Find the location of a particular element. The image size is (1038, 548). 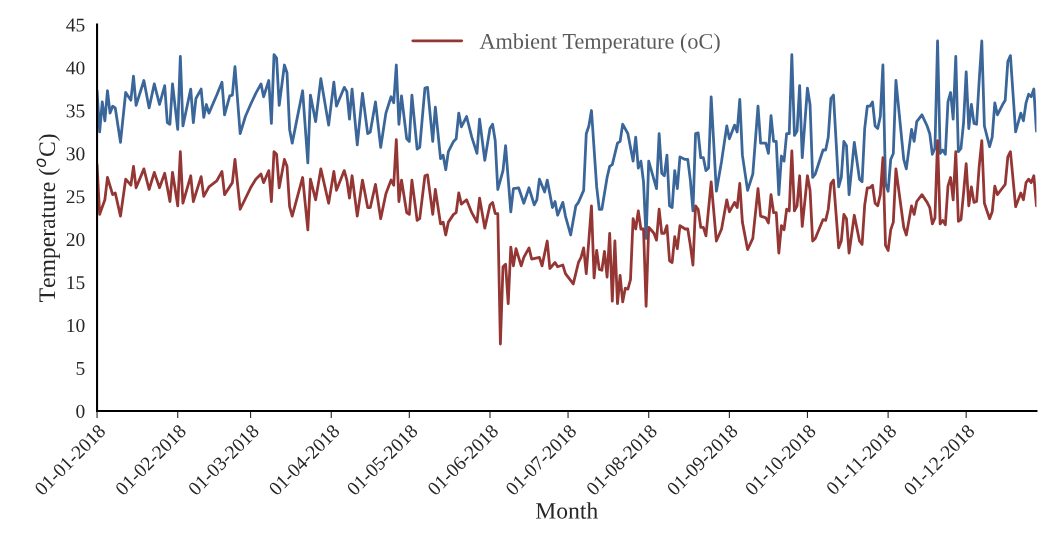

x-axis-title: Month is located at coordinates (566, 510).